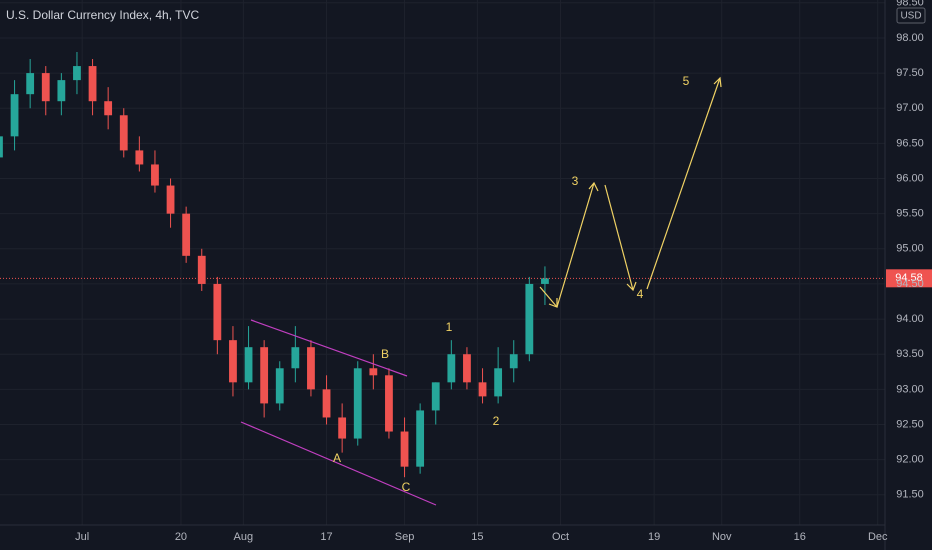 The width and height of the screenshot is (932, 550). Describe the element at coordinates (800, 537) in the screenshot. I see `x-tick-label: 16` at that location.